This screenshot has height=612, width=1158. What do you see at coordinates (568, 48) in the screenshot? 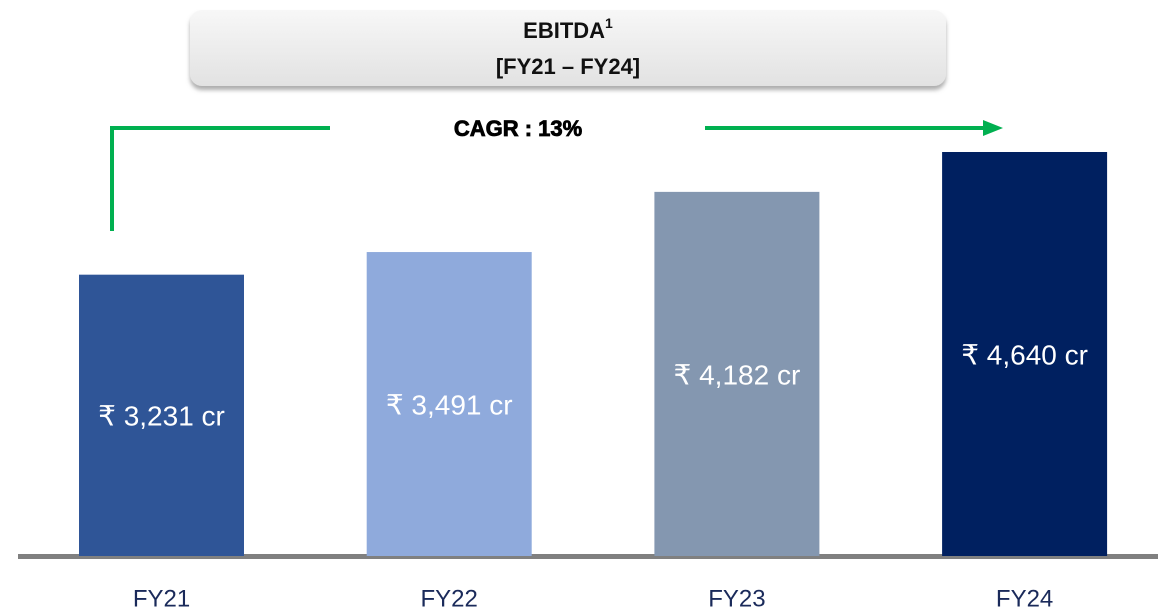
I see `title-box` at bounding box center [568, 48].